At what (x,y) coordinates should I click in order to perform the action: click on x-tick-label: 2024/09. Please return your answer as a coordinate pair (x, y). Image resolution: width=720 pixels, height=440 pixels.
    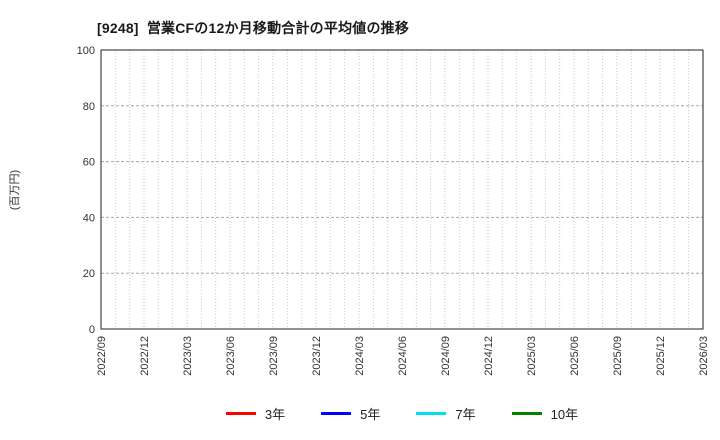
    Looking at the image, I should click on (446, 356).